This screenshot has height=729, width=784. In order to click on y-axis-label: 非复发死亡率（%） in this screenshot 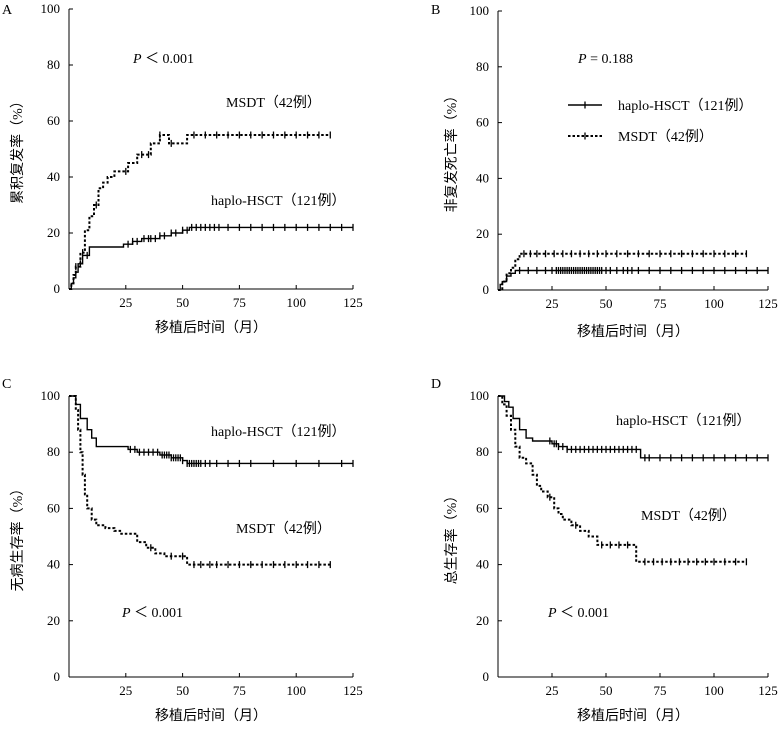, I will do `click(451, 151)`.